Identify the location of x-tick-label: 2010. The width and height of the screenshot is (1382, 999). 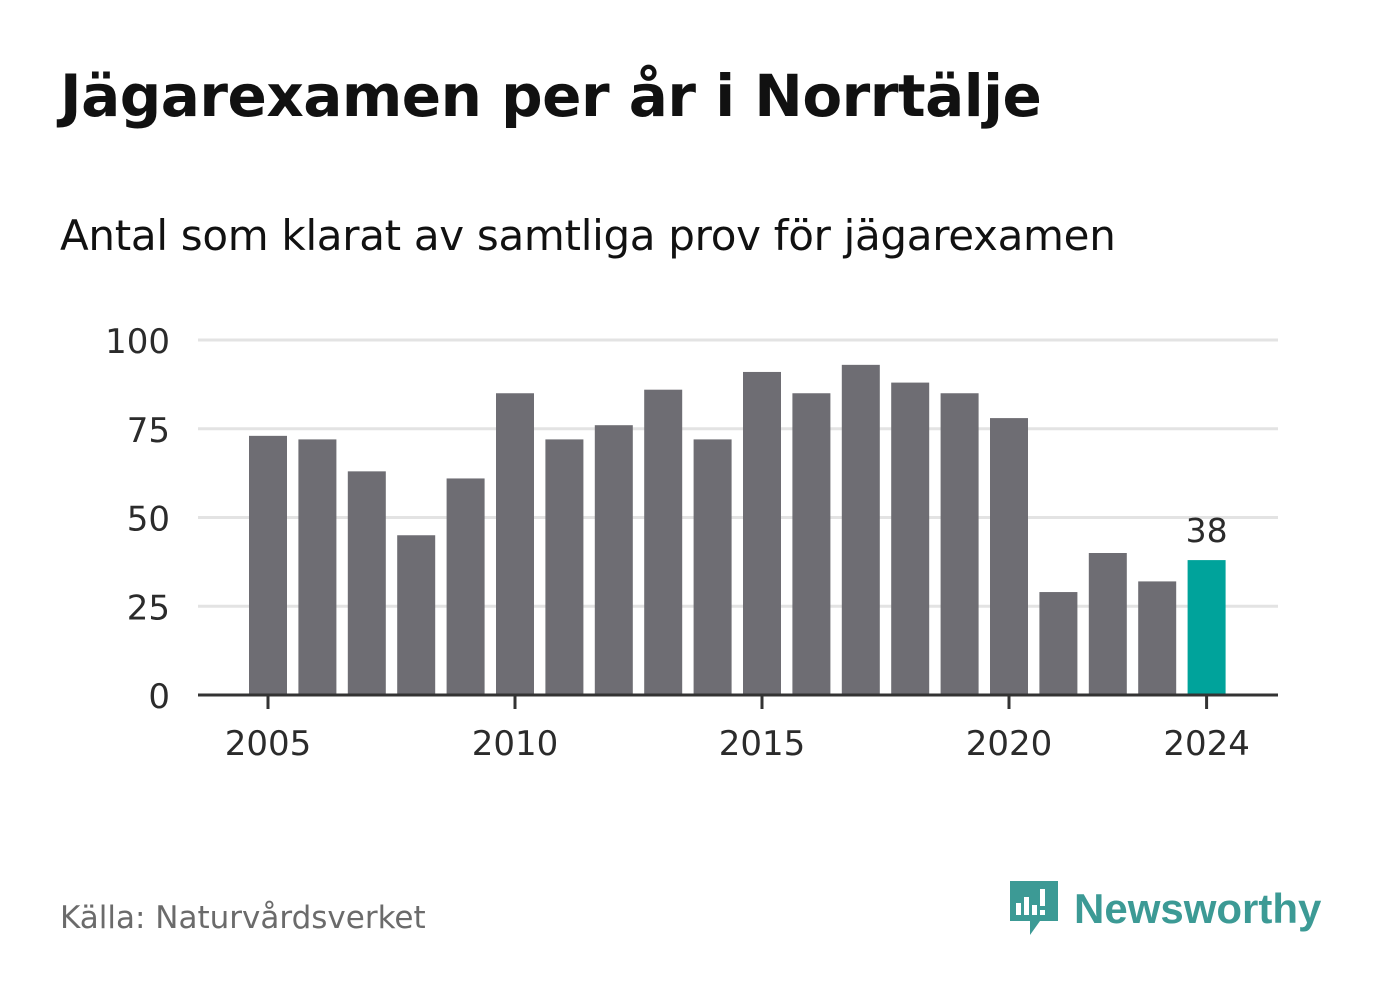
(515, 744).